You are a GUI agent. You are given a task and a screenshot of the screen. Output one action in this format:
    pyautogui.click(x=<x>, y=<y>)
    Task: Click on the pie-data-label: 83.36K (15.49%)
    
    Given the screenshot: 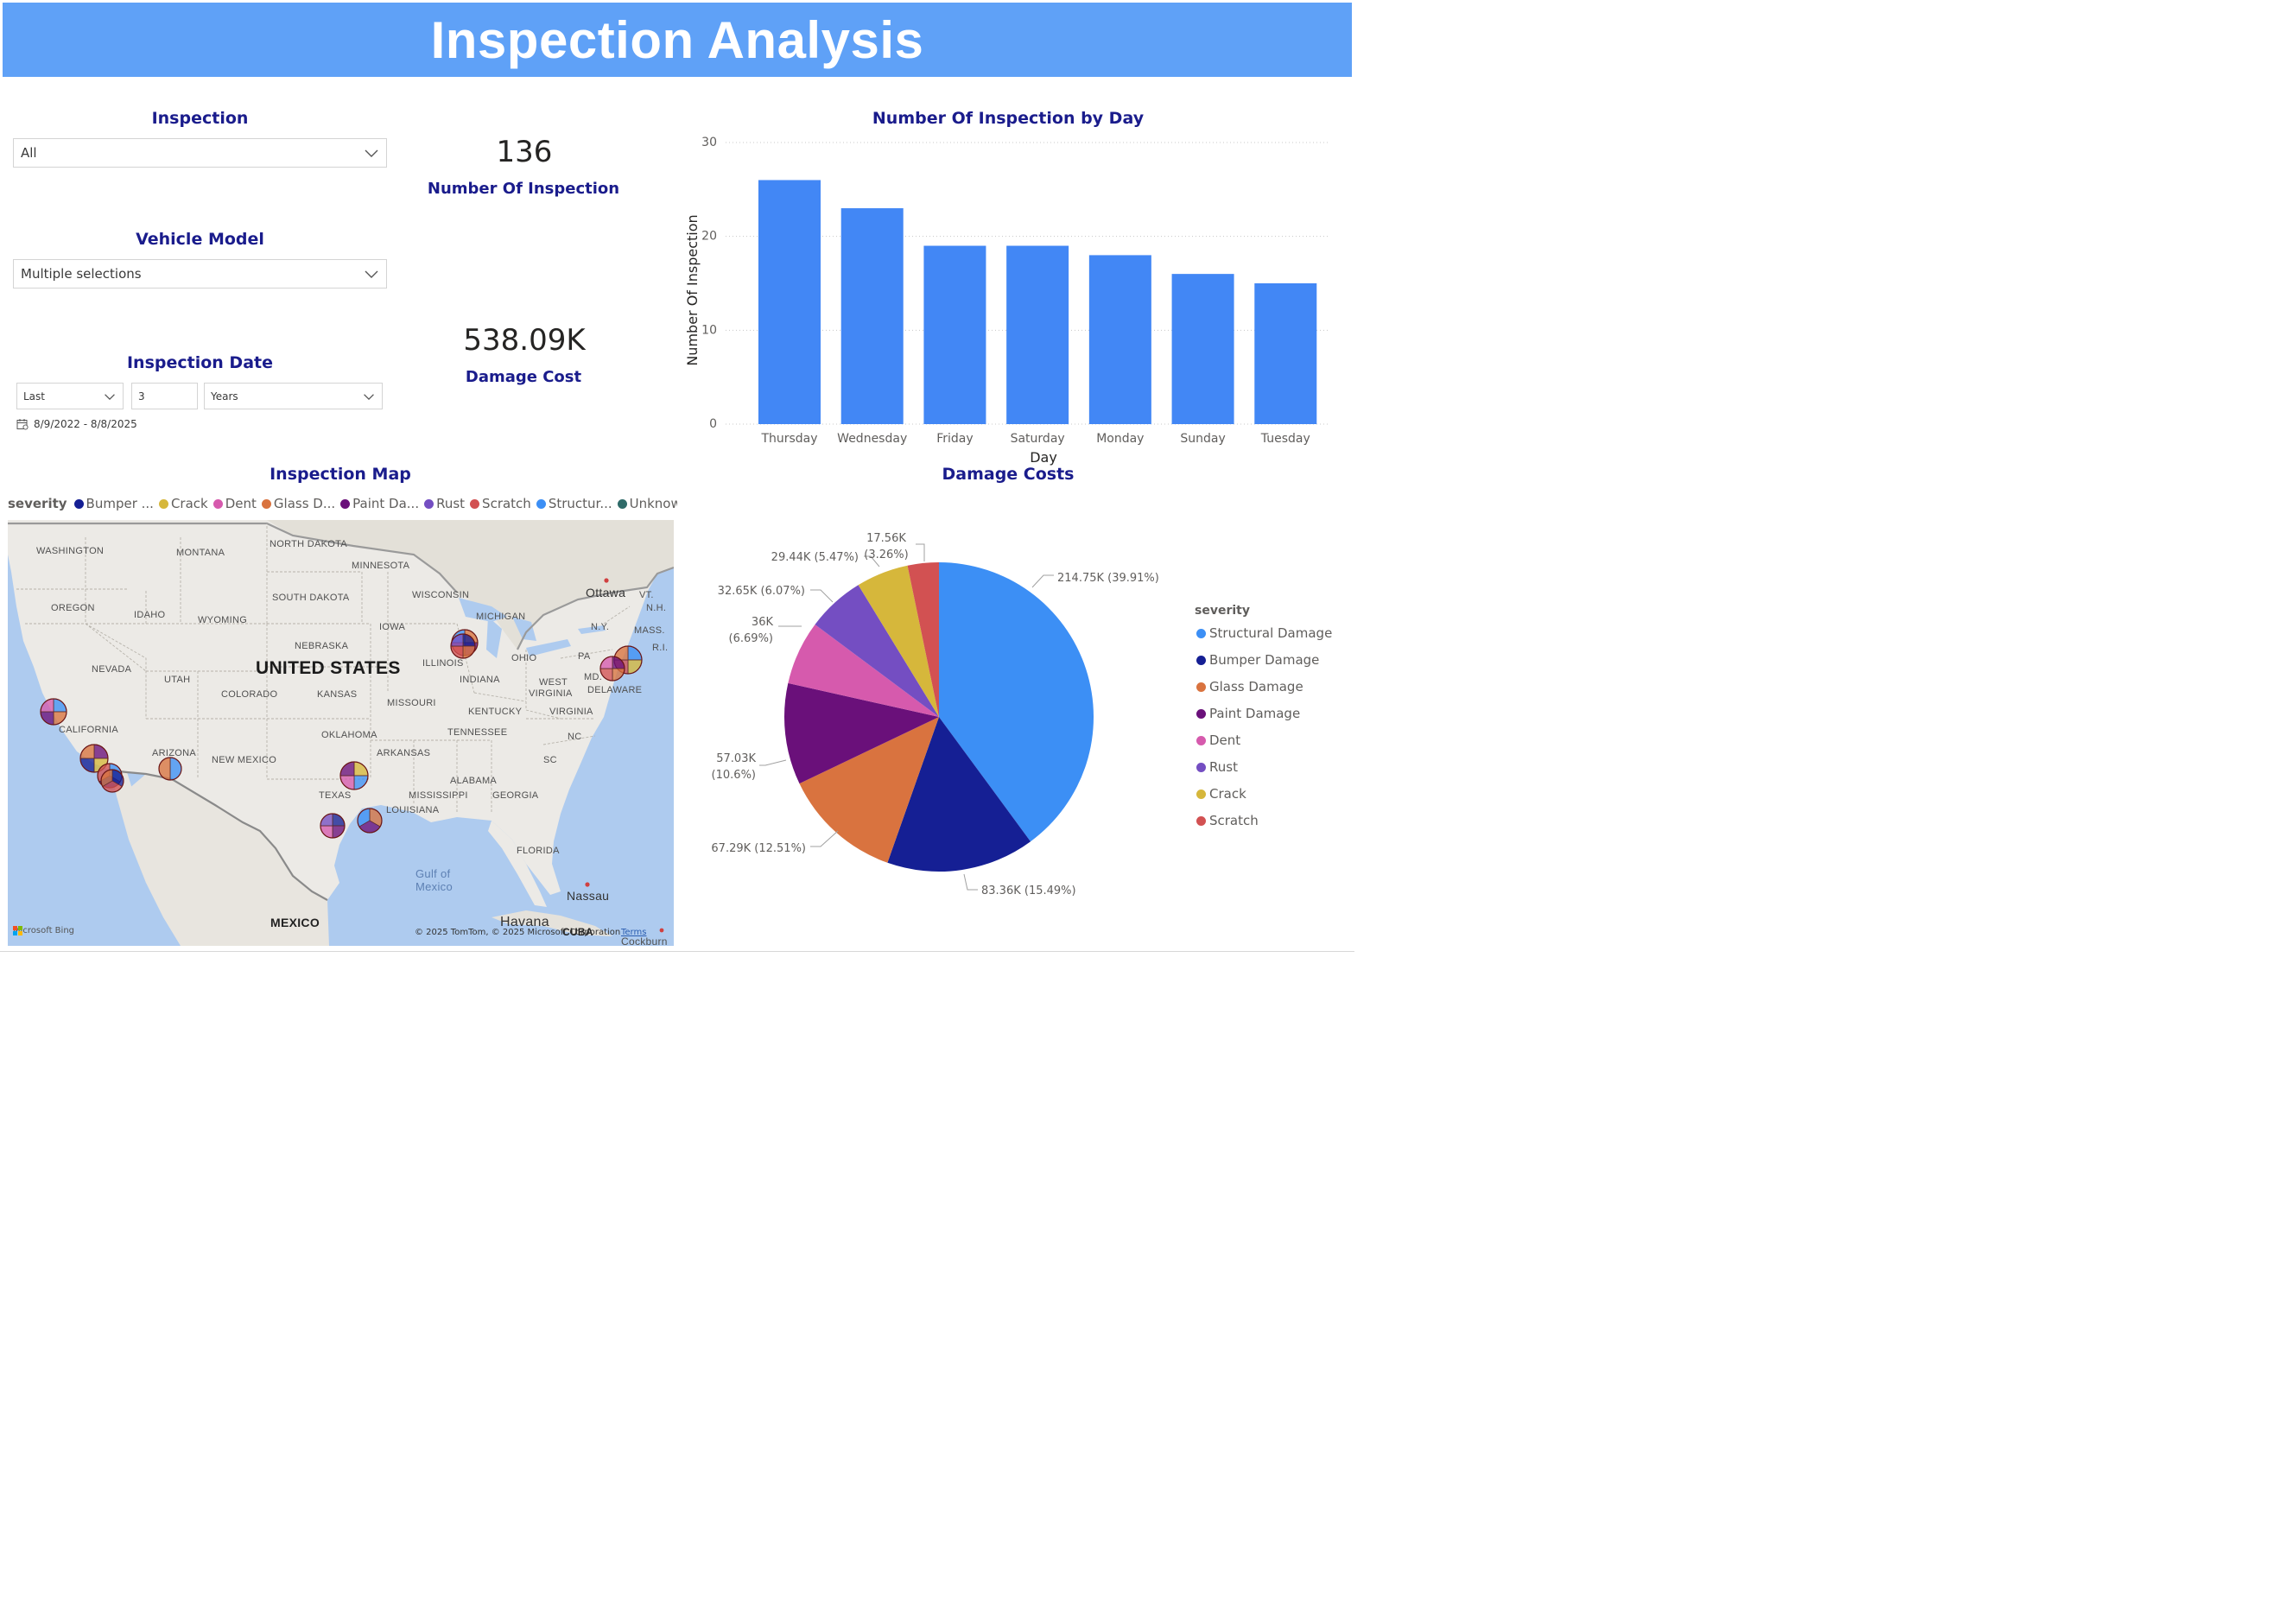 What is the action you would take?
    pyautogui.click(x=1028, y=891)
    